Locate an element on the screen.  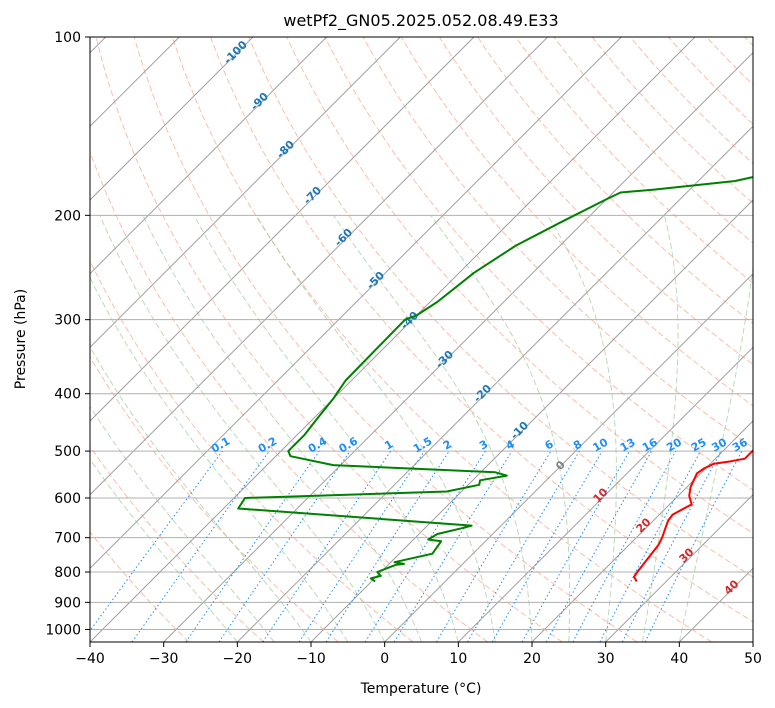
frost-point-label: -50 is located at coordinates (375, 280).